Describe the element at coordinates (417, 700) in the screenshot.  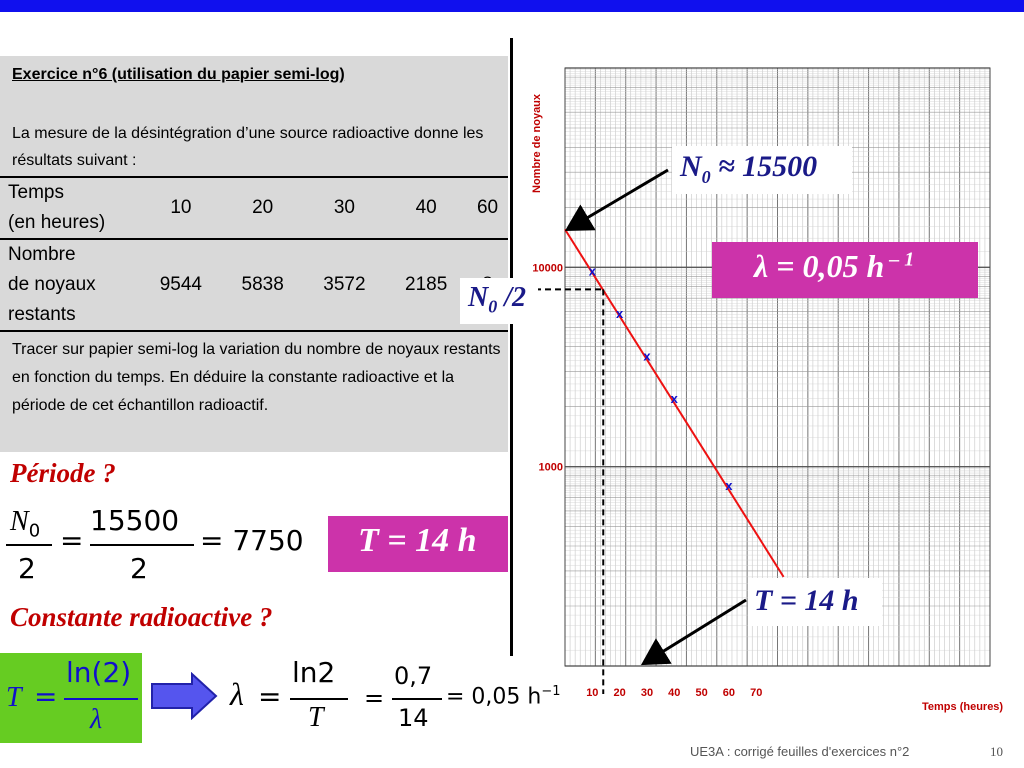
I see `fraction-07-over-14: 0,7 14` at that location.